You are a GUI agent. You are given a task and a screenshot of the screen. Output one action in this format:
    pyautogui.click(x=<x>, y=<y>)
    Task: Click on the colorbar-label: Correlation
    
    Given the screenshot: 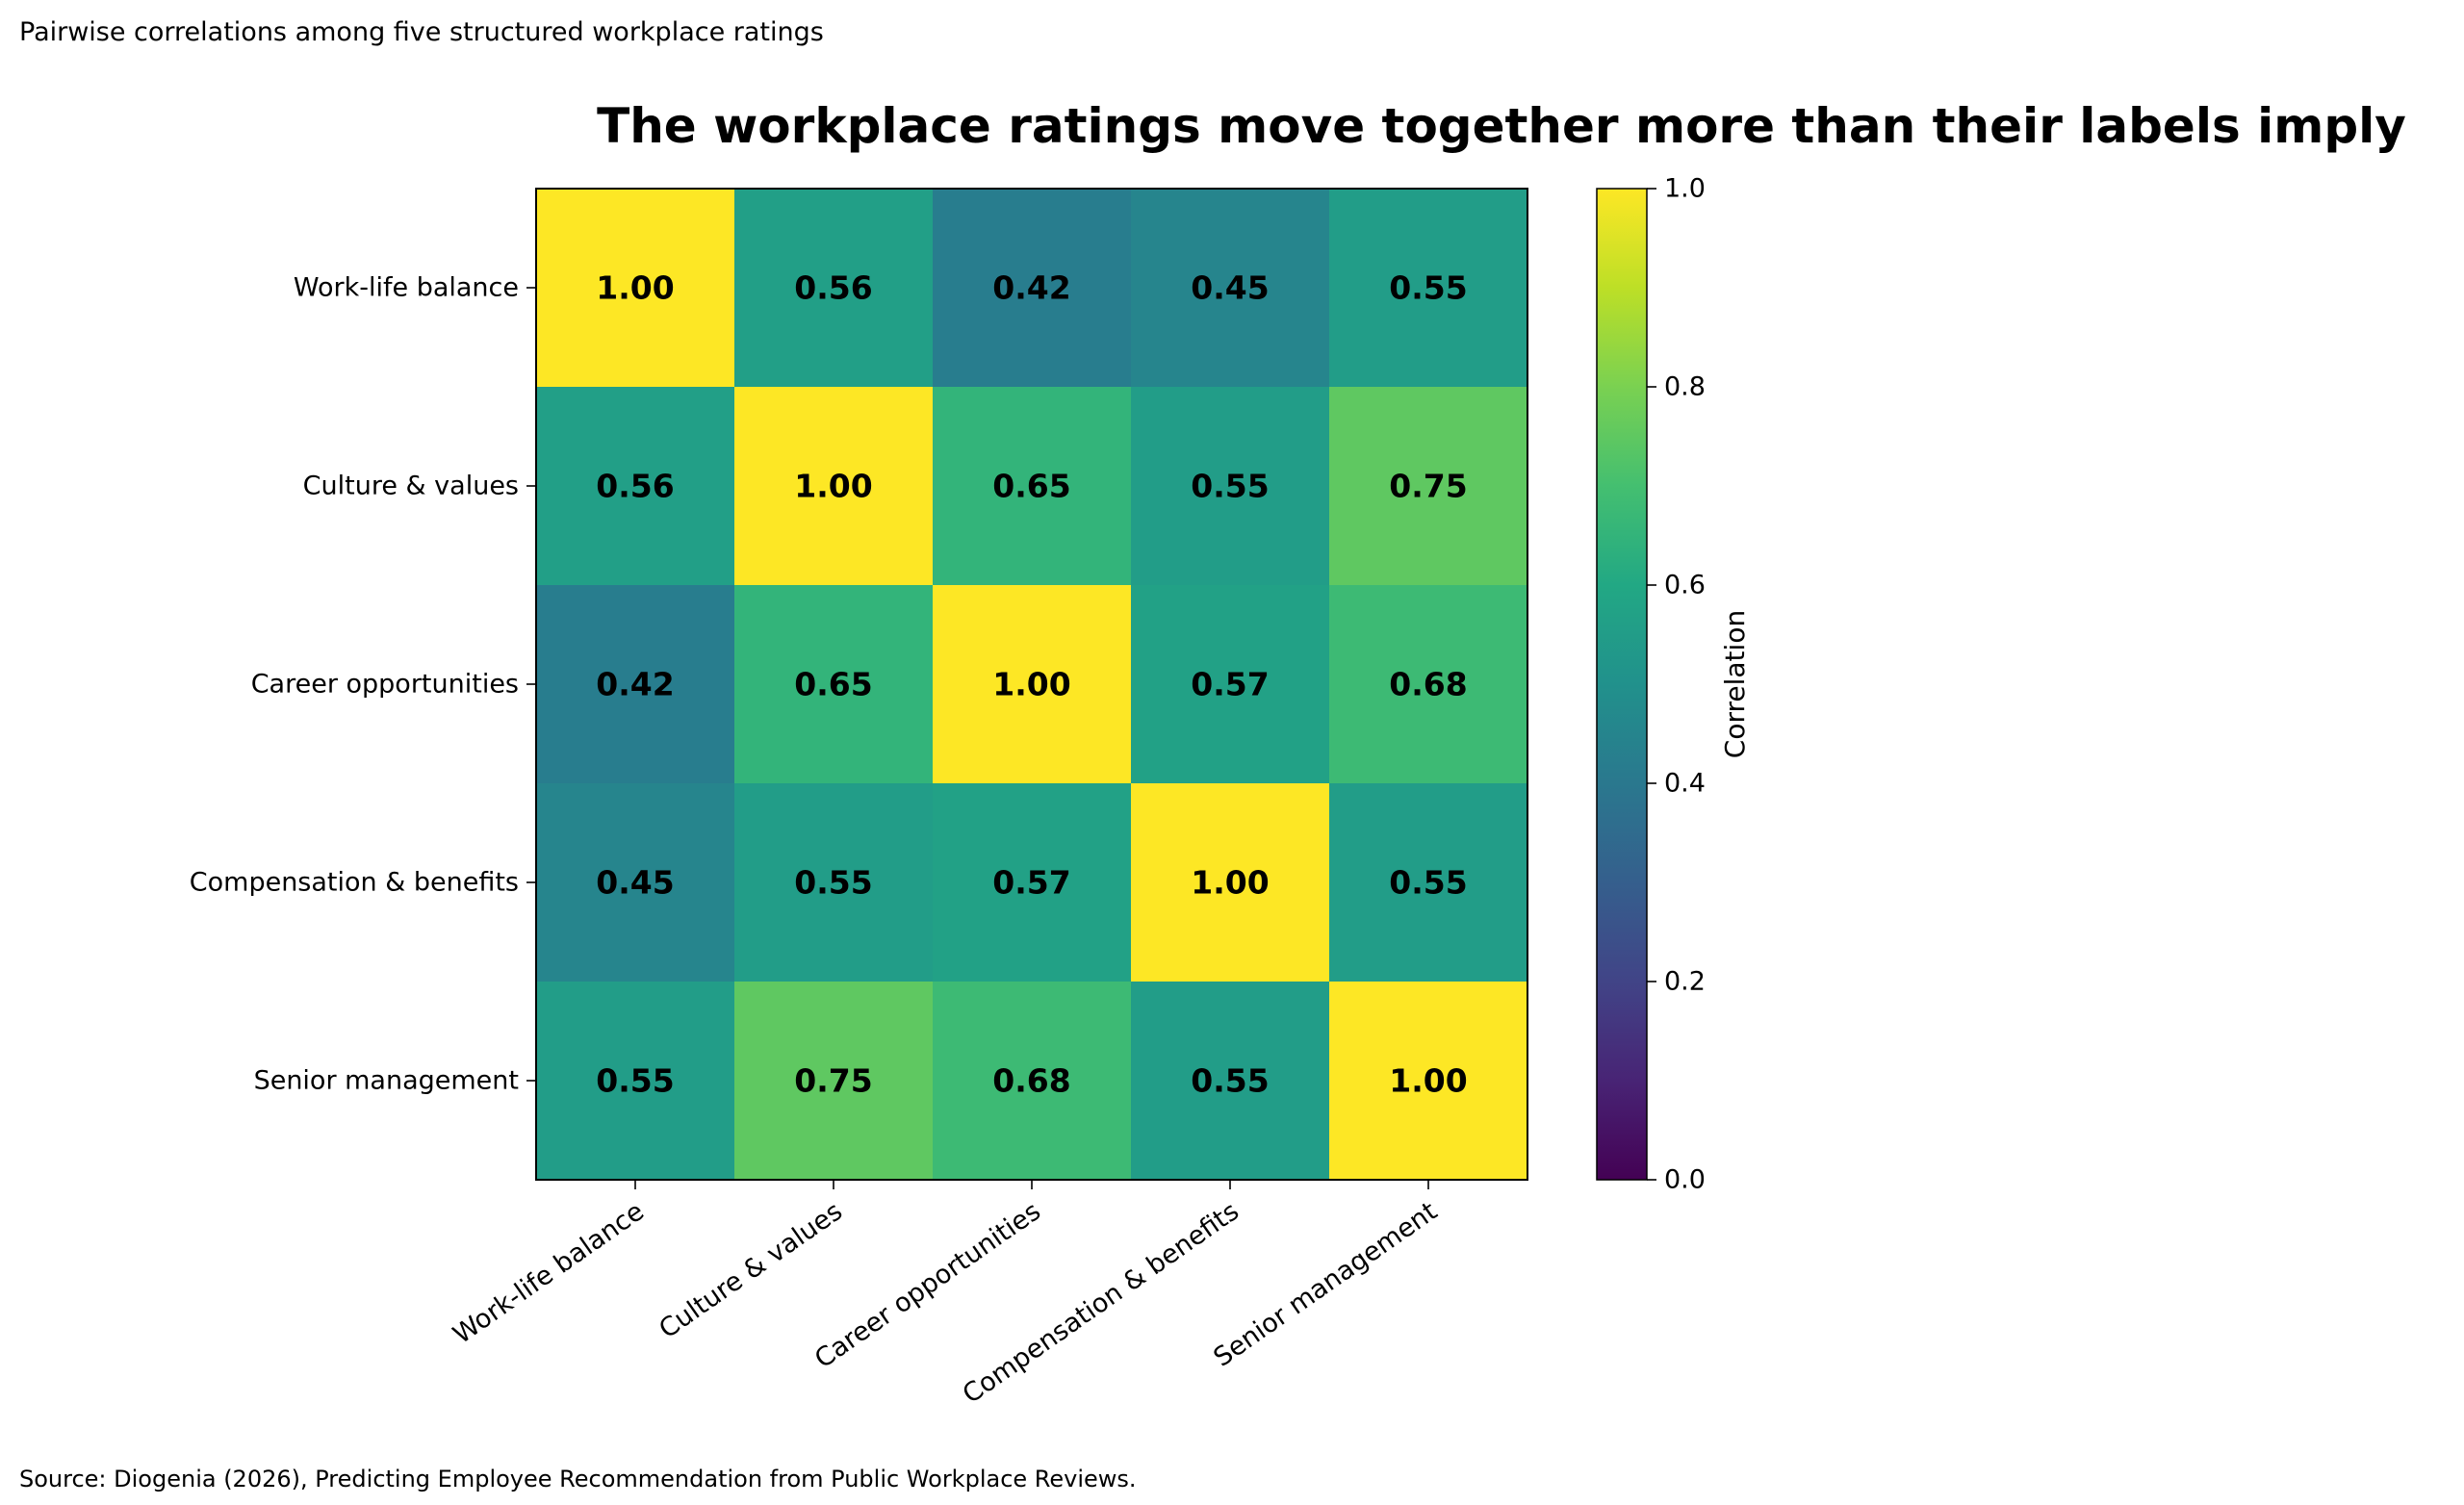 What is the action you would take?
    pyautogui.click(x=1735, y=684)
    